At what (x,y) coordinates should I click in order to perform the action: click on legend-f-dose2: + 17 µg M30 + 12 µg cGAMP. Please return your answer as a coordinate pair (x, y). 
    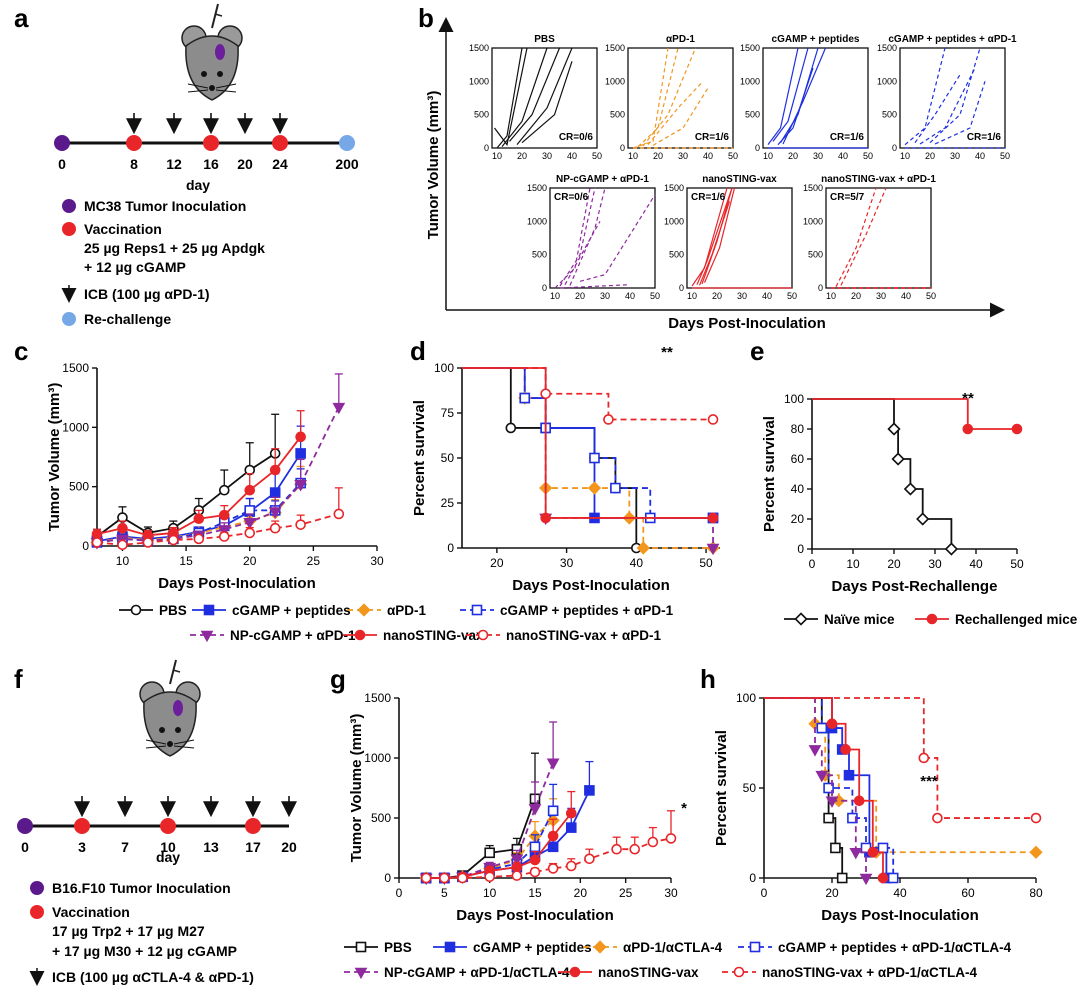
    Looking at the image, I should click on (144, 951).